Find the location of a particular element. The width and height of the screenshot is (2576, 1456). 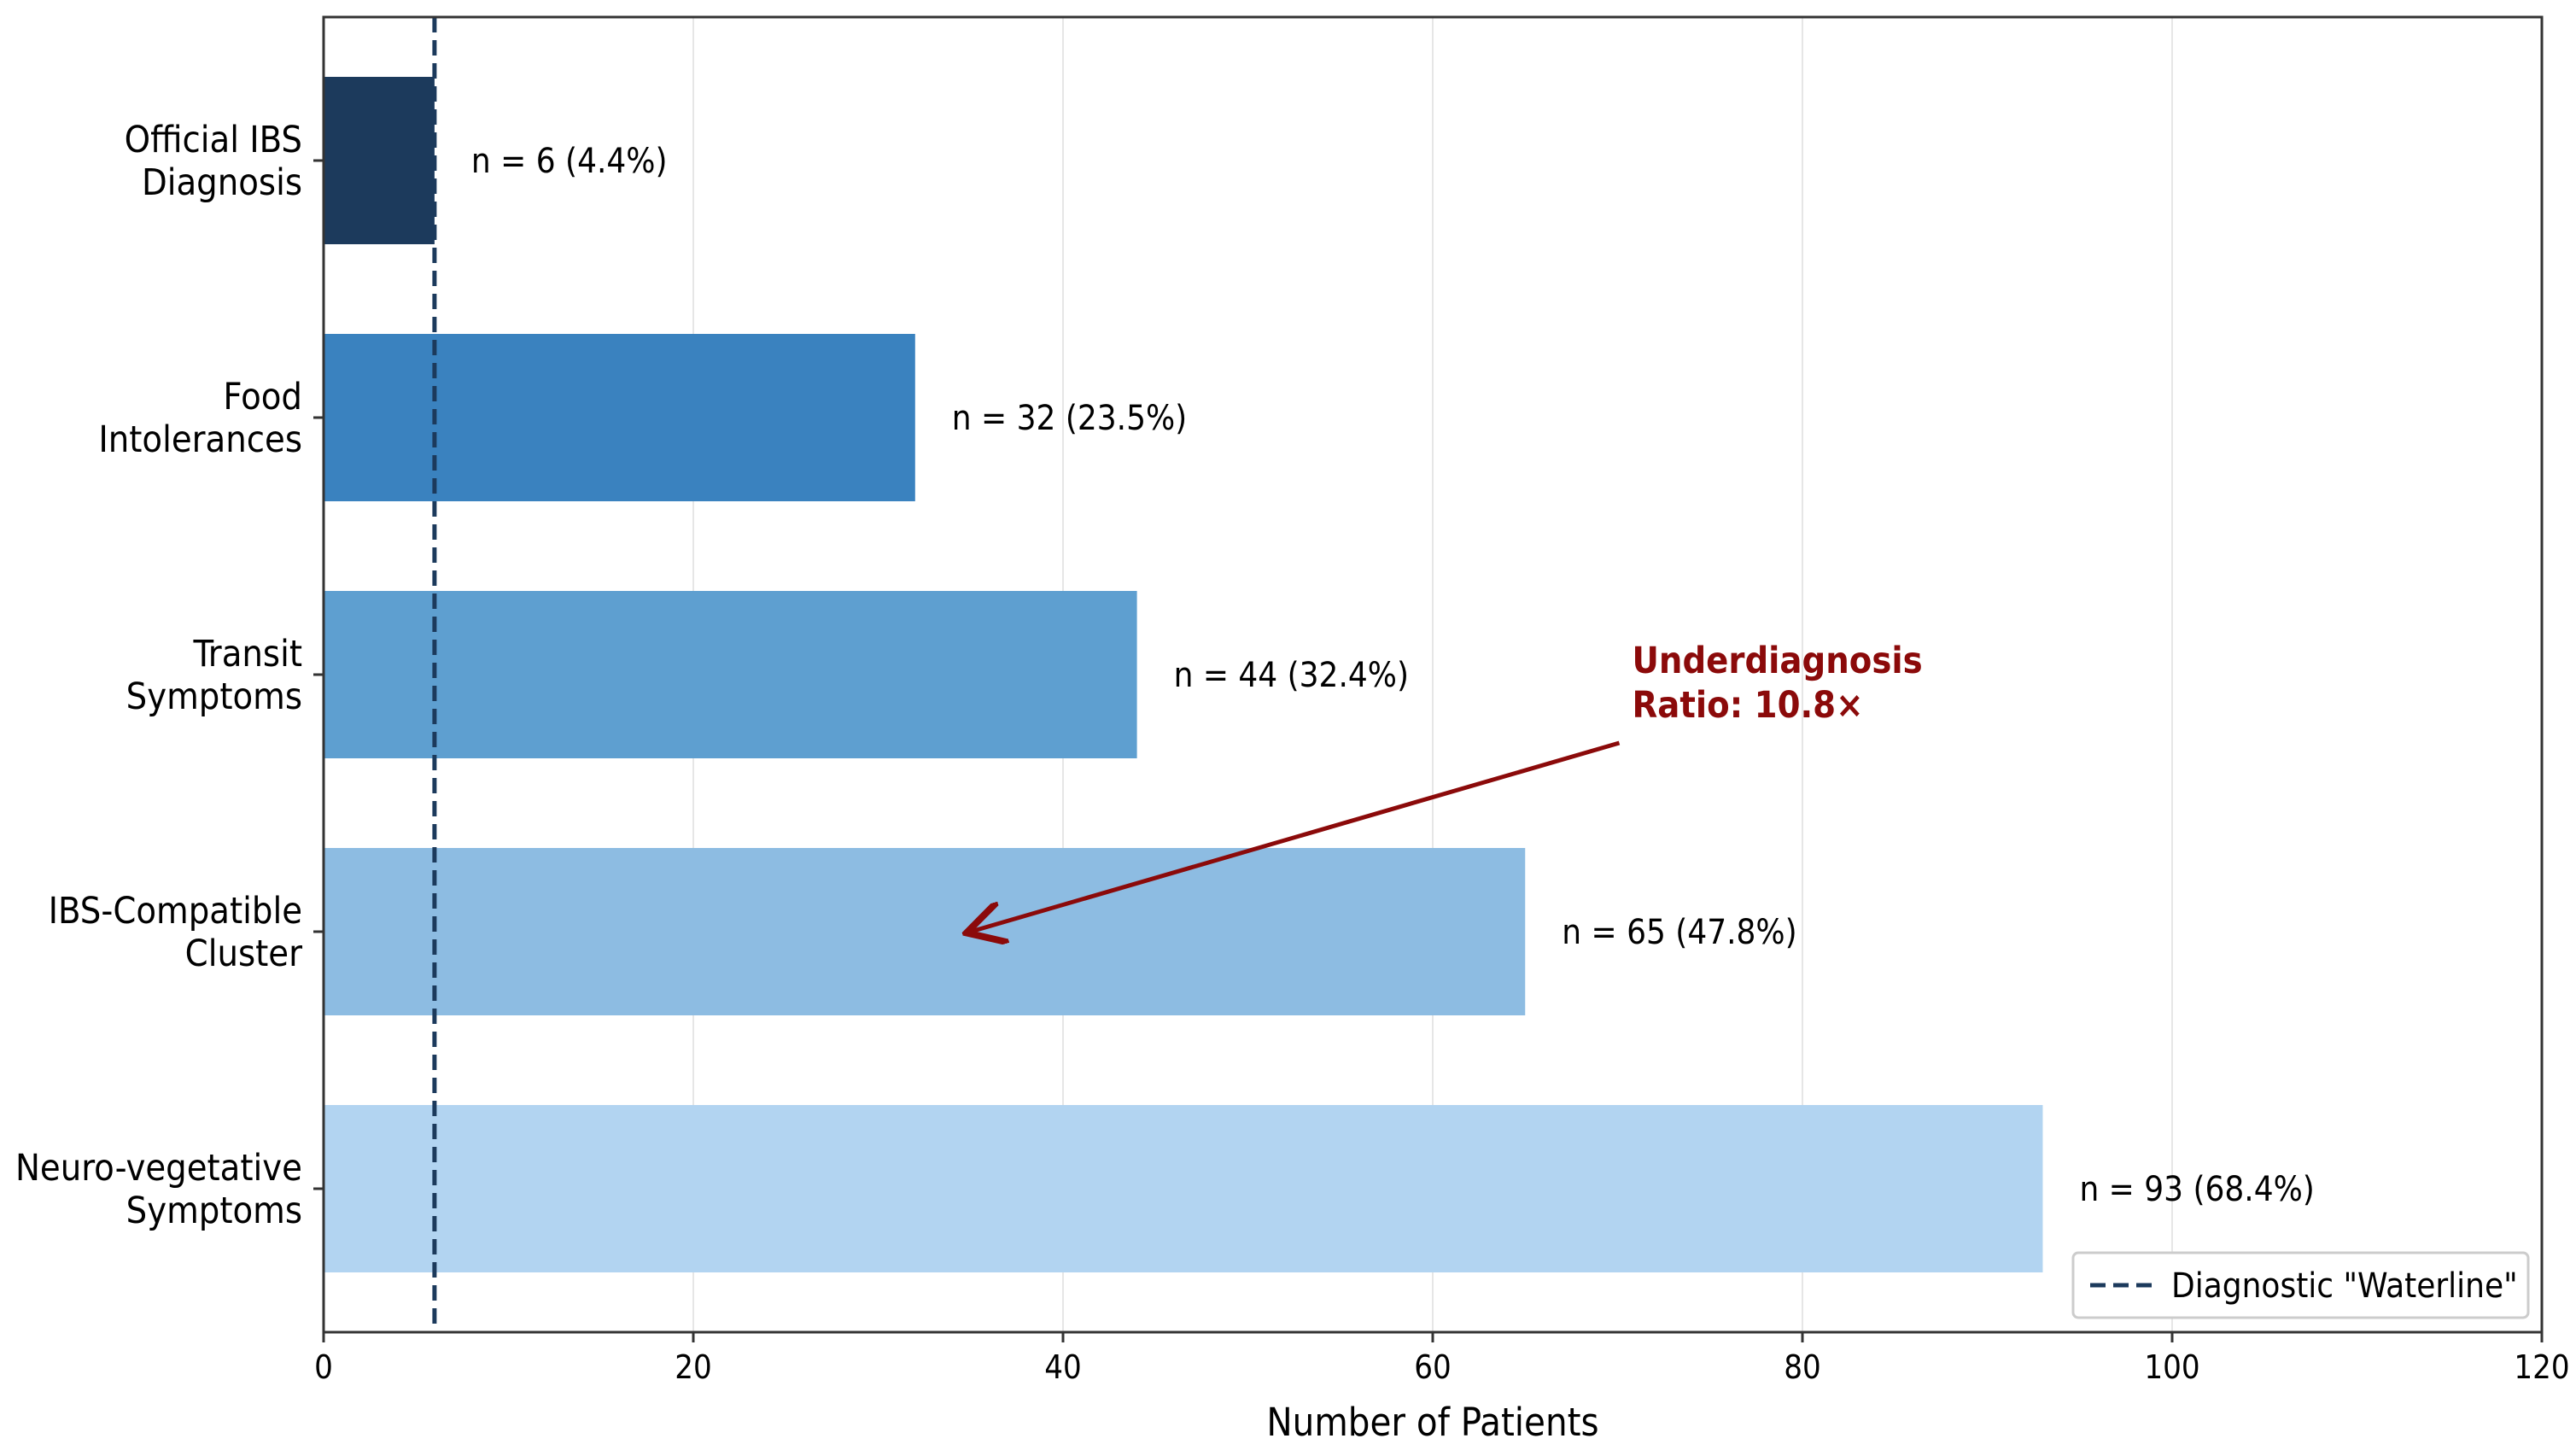

legend-box is located at coordinates (2300, 1285).